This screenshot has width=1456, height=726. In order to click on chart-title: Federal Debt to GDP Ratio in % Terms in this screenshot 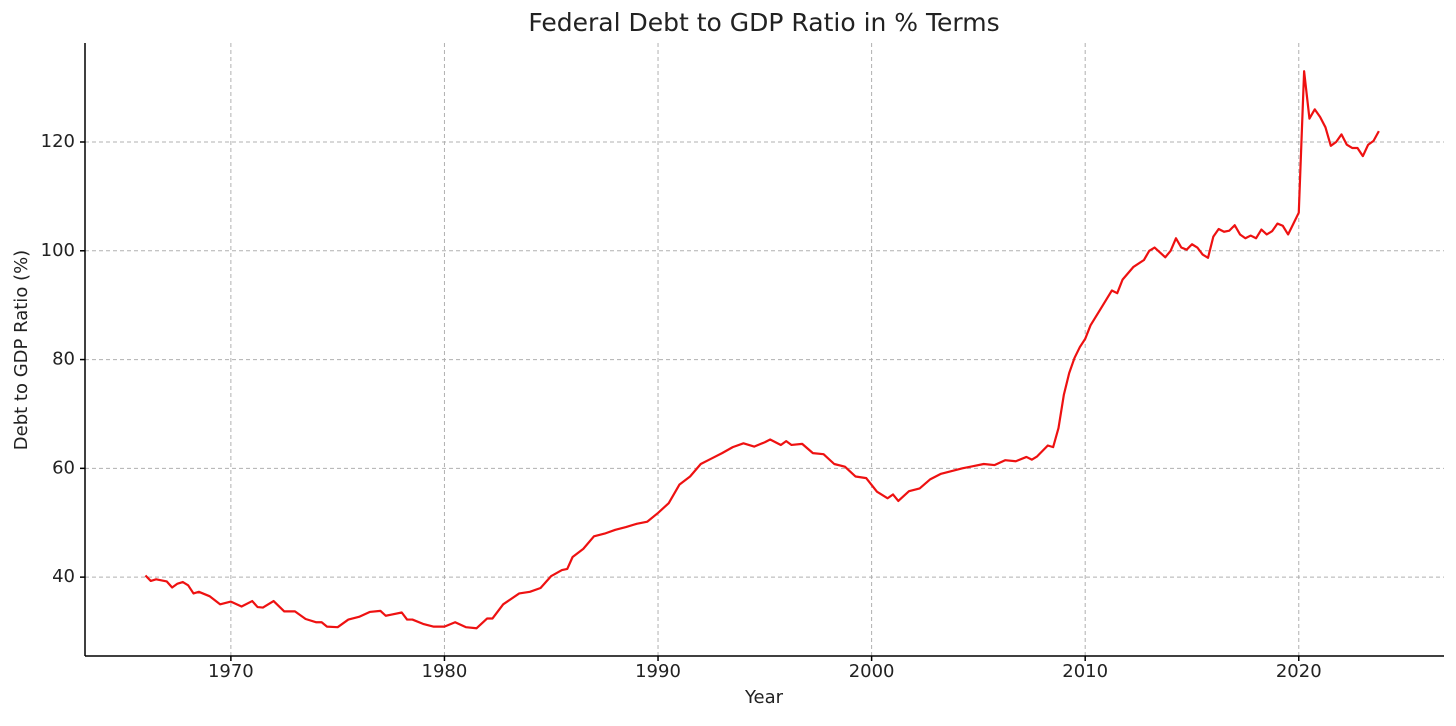, I will do `click(763, 22)`.